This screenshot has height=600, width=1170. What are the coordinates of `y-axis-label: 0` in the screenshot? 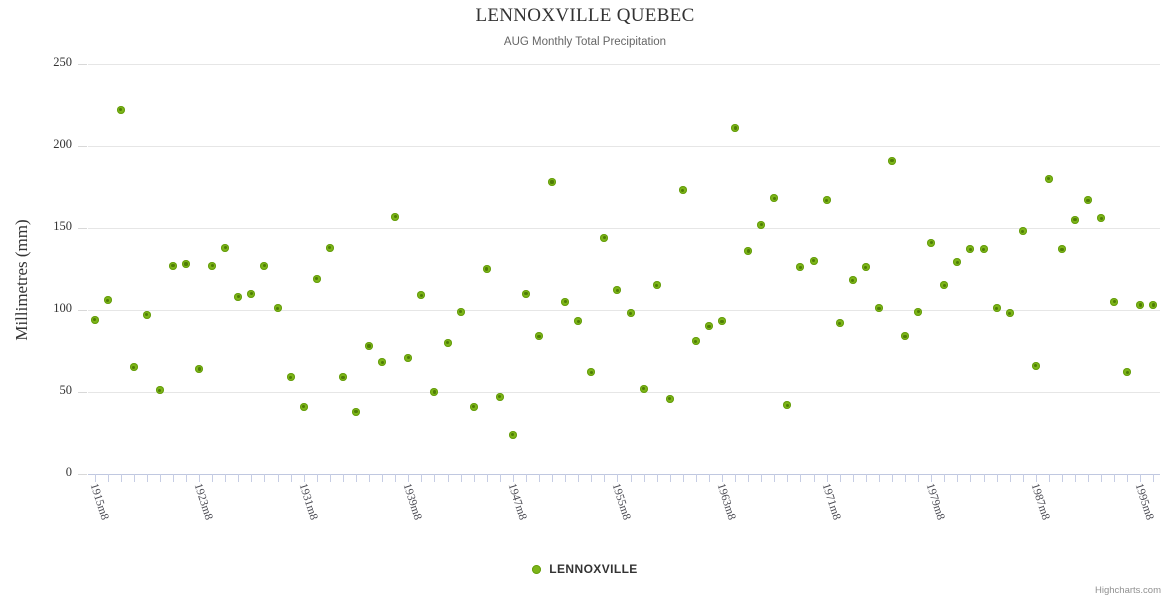 It's located at (68, 472).